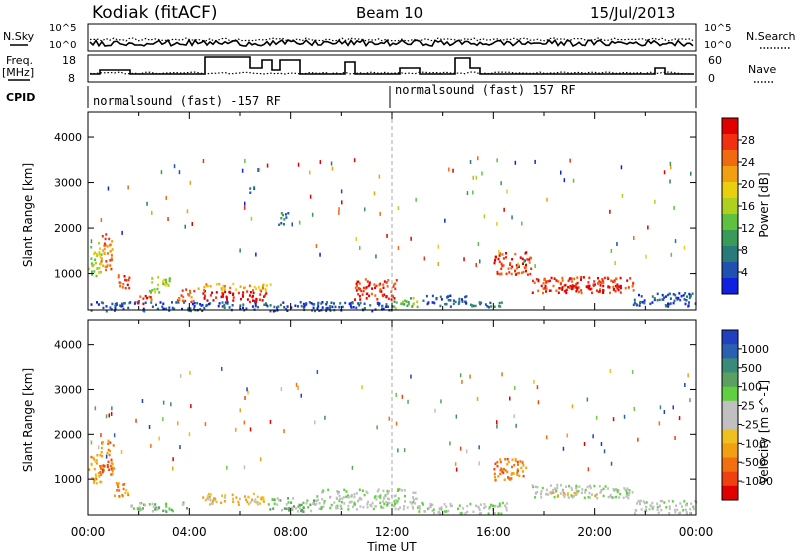  I want to click on colorbar-tick-label: 500, so click(751, 368).